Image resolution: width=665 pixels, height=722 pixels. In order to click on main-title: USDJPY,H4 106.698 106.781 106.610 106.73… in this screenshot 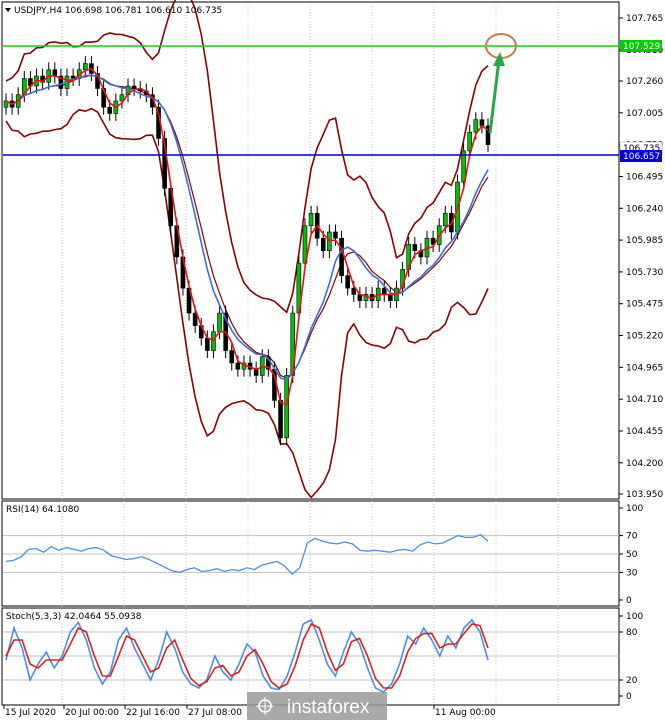, I will do `click(118, 11)`.